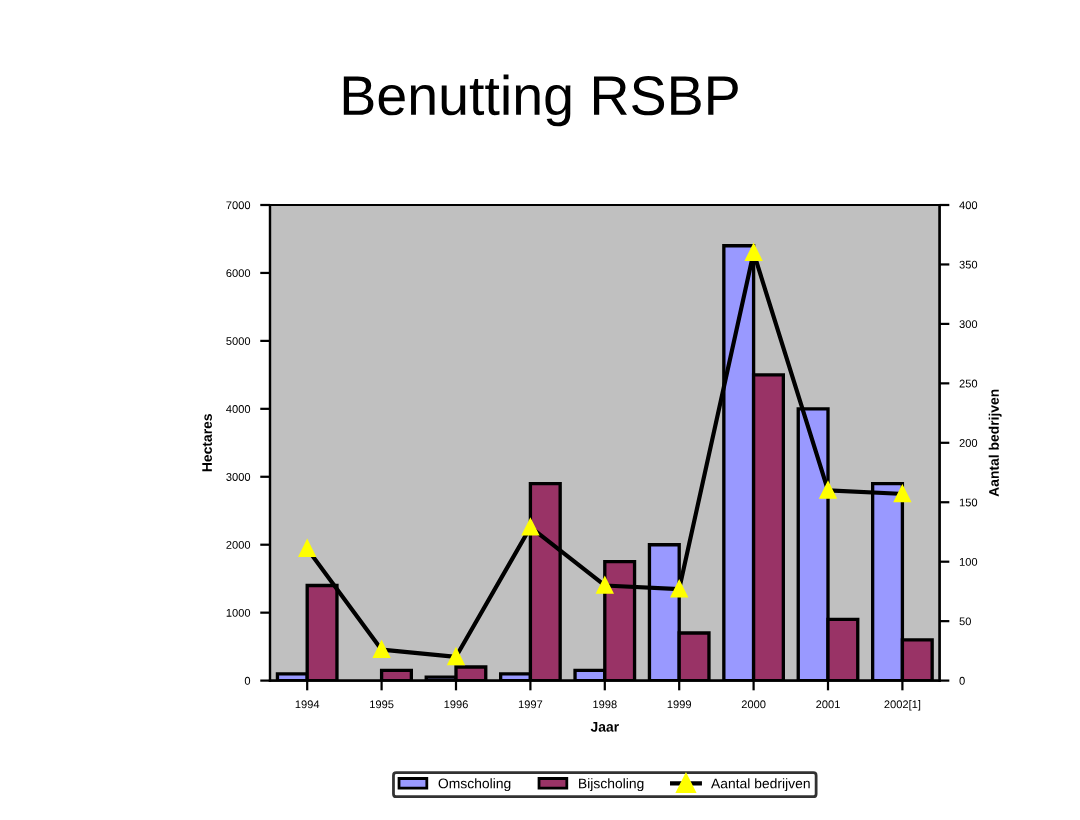  I want to click on chart-title: Benutting RSBP, so click(540, 100).